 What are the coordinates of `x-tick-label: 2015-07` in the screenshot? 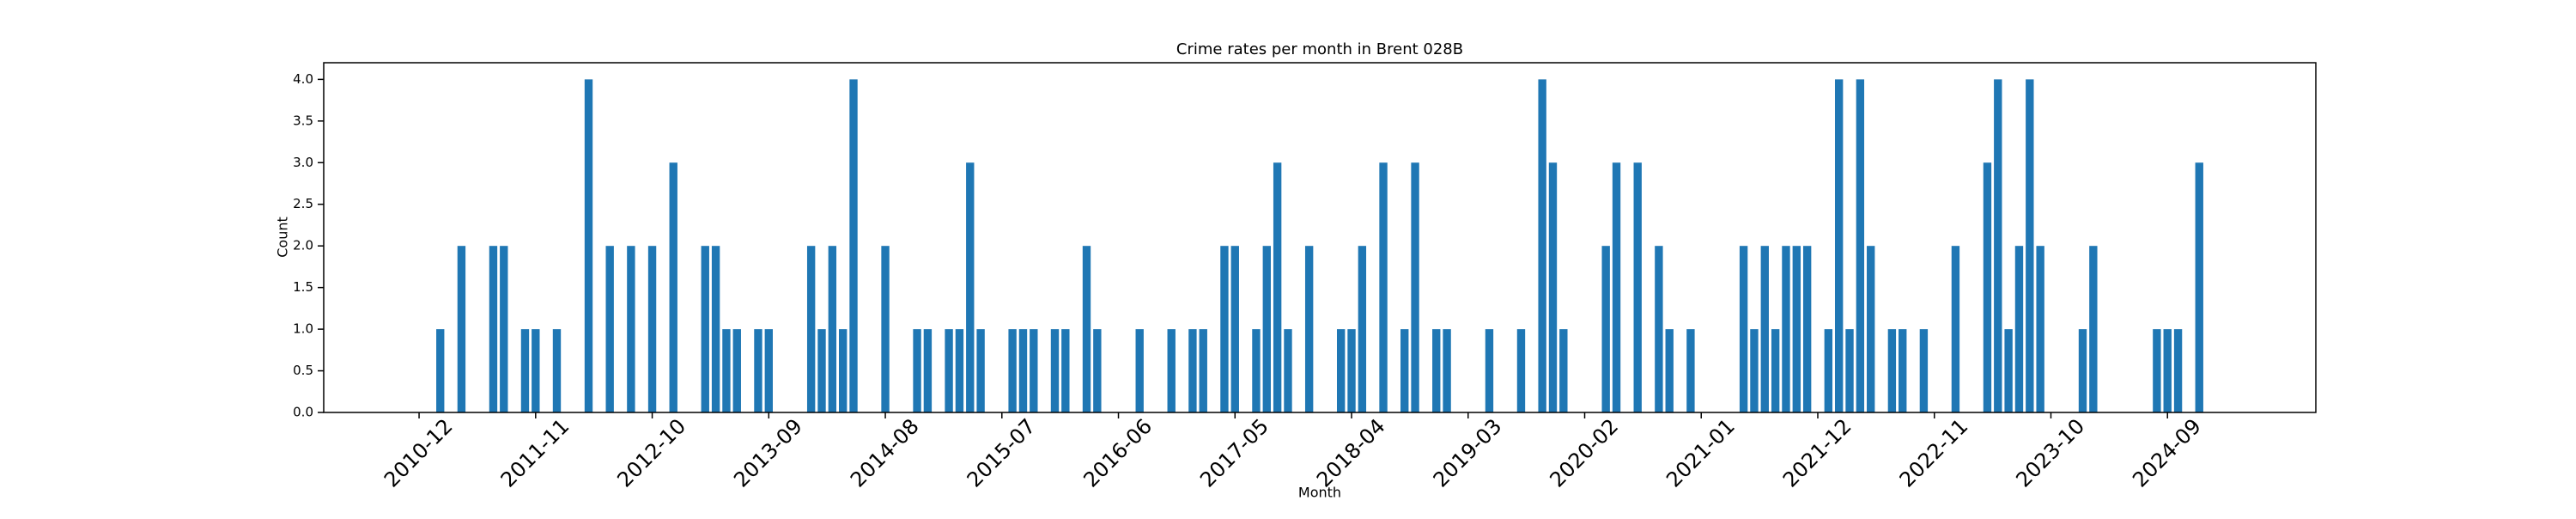 It's located at (1002, 453).